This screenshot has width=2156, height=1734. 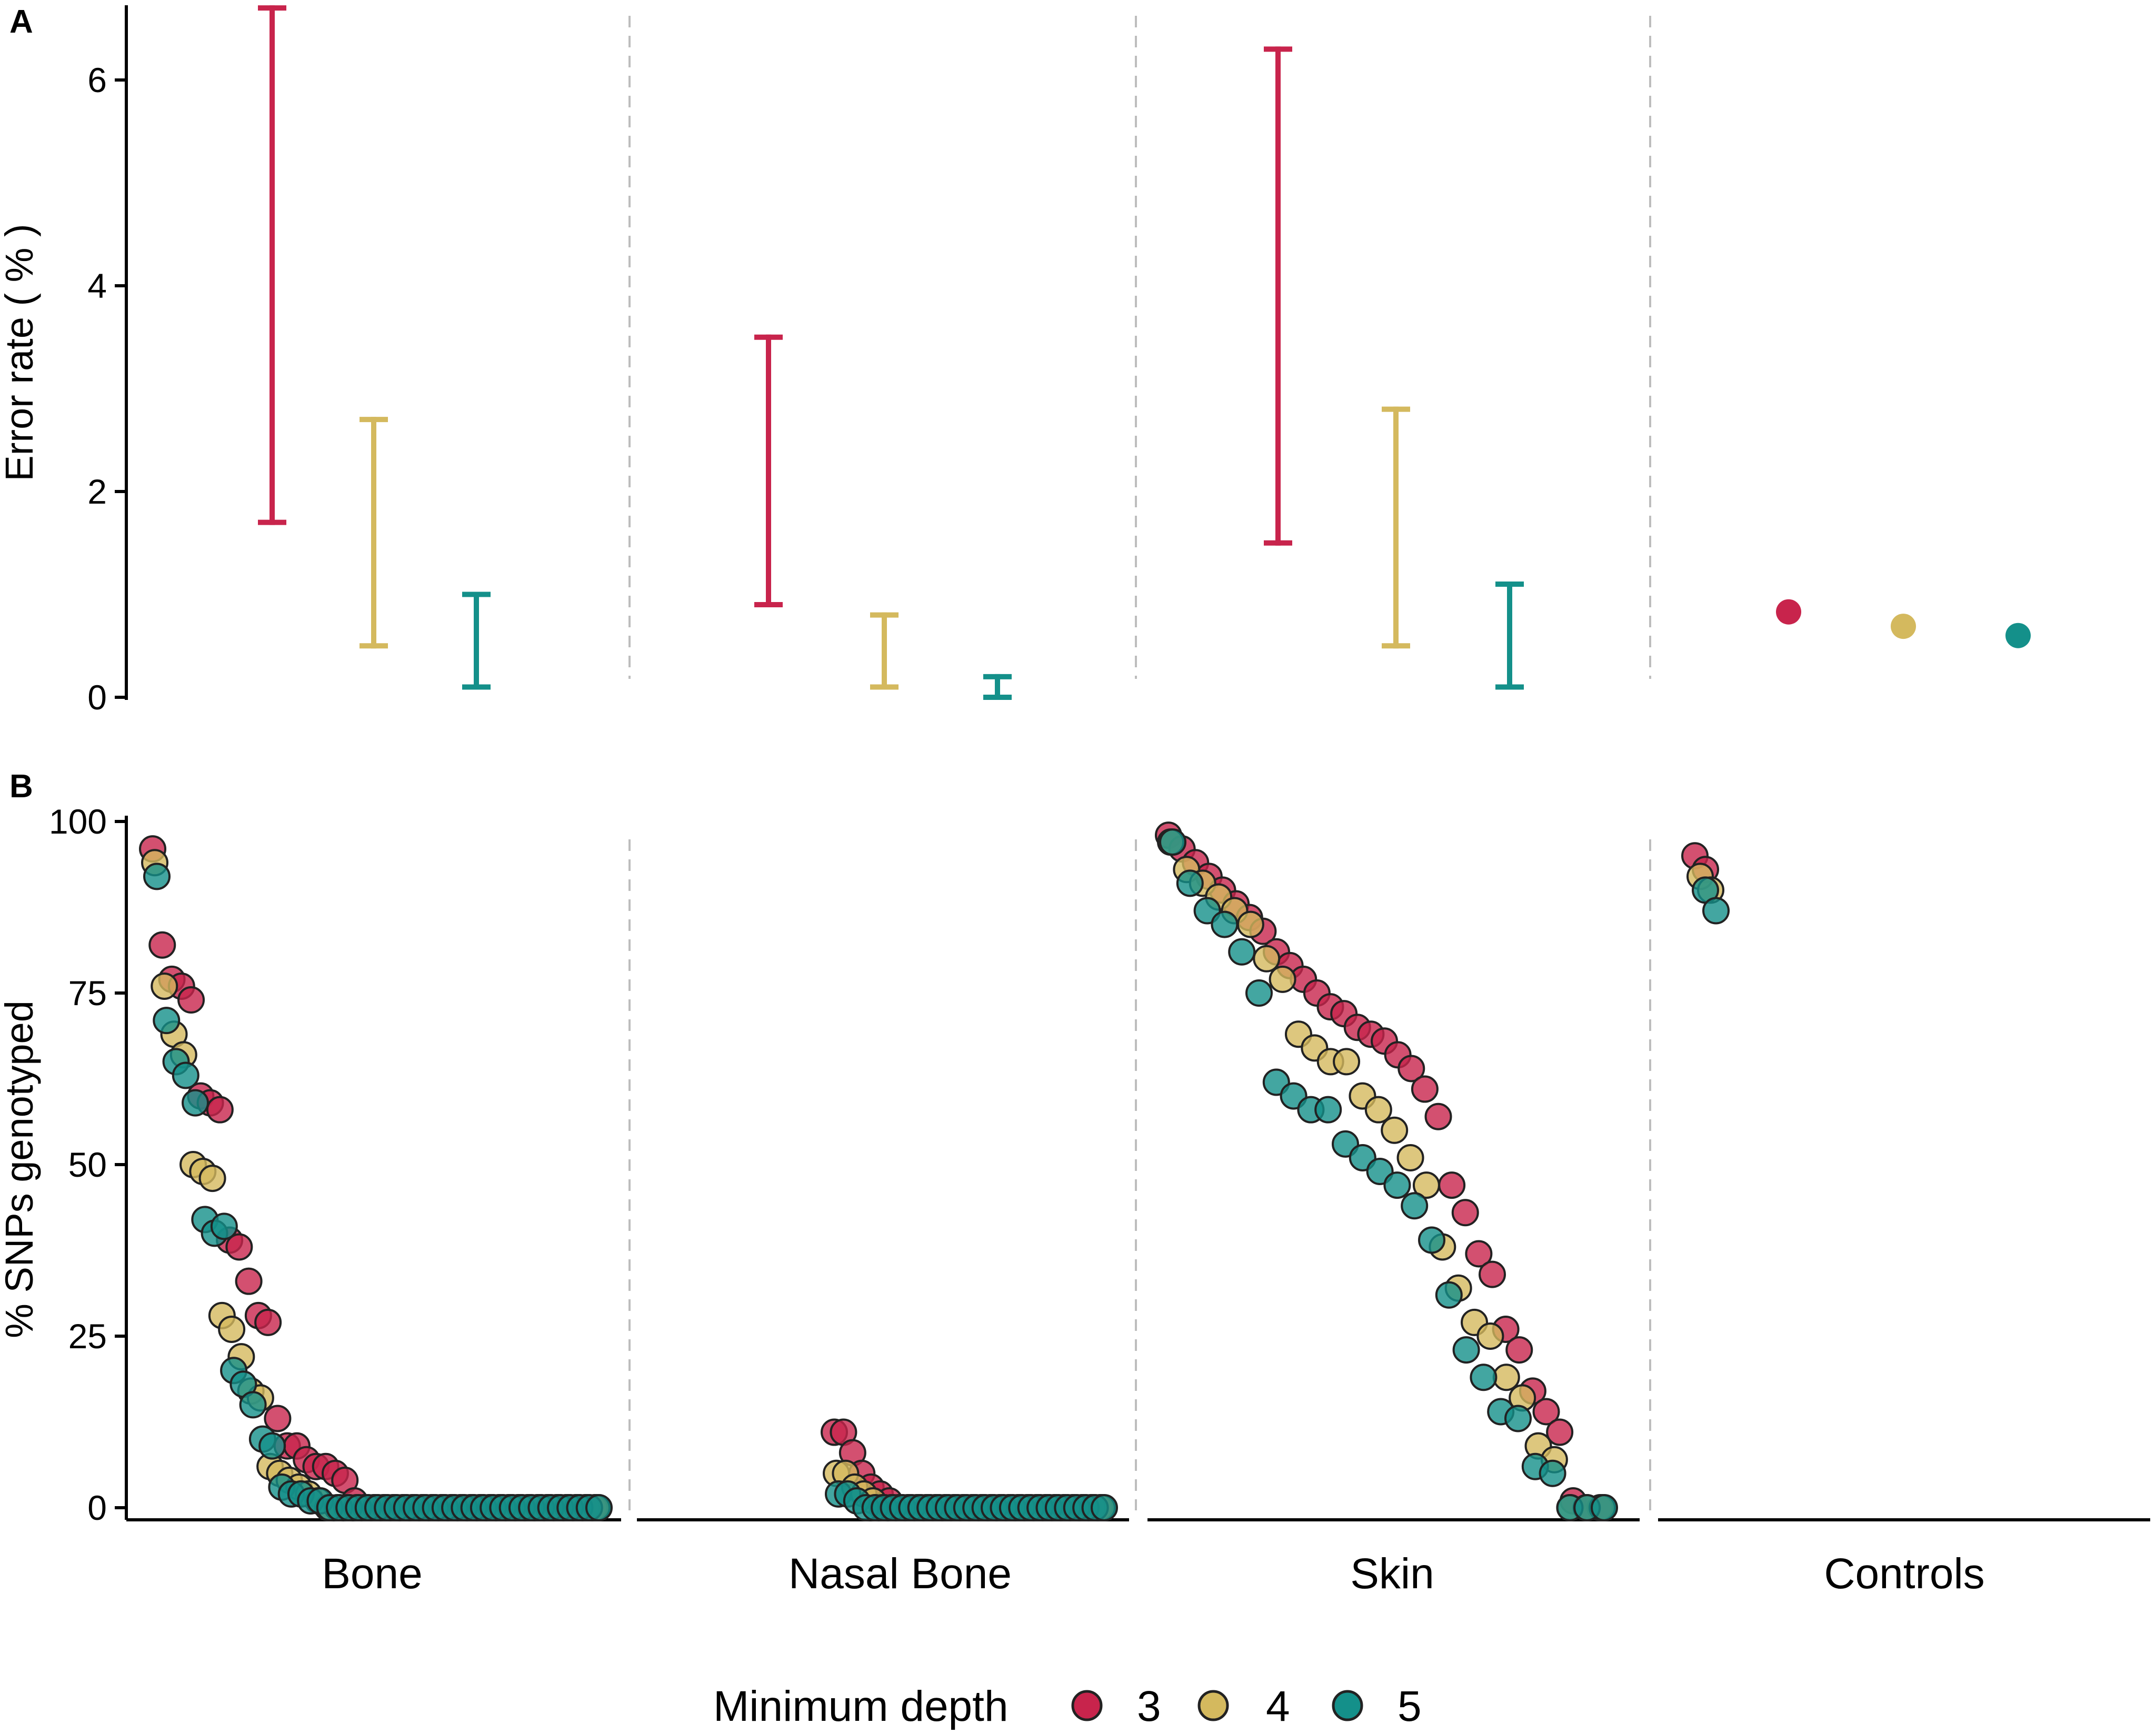 What do you see at coordinates (1392, 1574) in the screenshot?
I see `facet-label-skin: Skin` at bounding box center [1392, 1574].